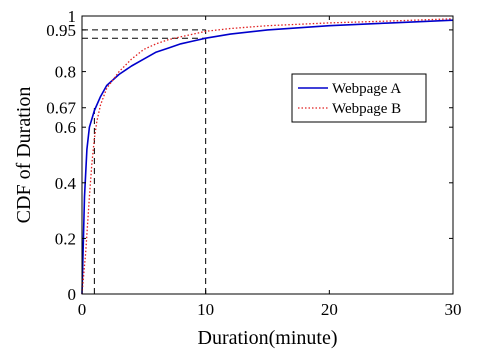 The width and height of the screenshot is (477, 352). Describe the element at coordinates (65, 238) in the screenshot. I see `y-tick-label: 0.2` at that location.